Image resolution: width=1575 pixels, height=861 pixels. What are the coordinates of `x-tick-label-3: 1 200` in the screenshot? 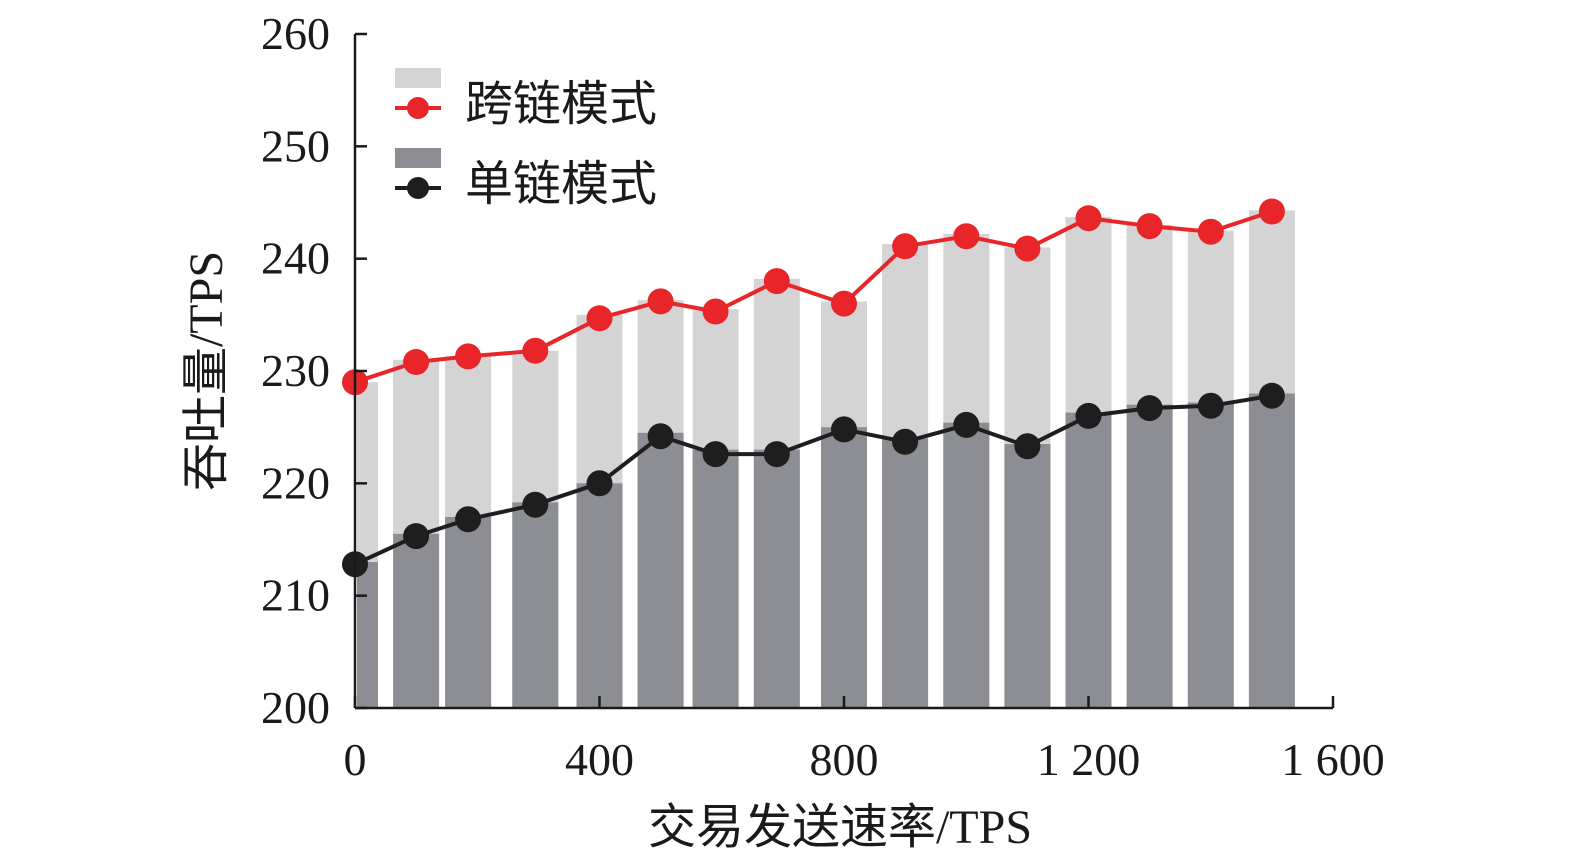 It's located at (1089, 759).